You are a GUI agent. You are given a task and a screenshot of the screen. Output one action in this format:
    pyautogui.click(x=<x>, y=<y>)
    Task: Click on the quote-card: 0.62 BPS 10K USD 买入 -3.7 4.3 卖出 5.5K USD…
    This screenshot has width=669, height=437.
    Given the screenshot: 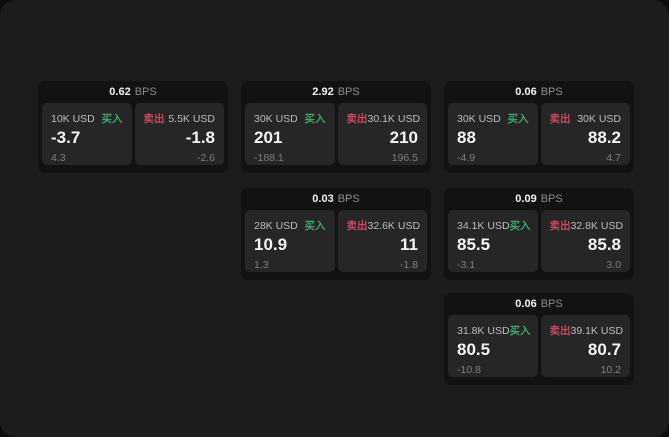 What is the action you would take?
    pyautogui.click(x=133, y=127)
    